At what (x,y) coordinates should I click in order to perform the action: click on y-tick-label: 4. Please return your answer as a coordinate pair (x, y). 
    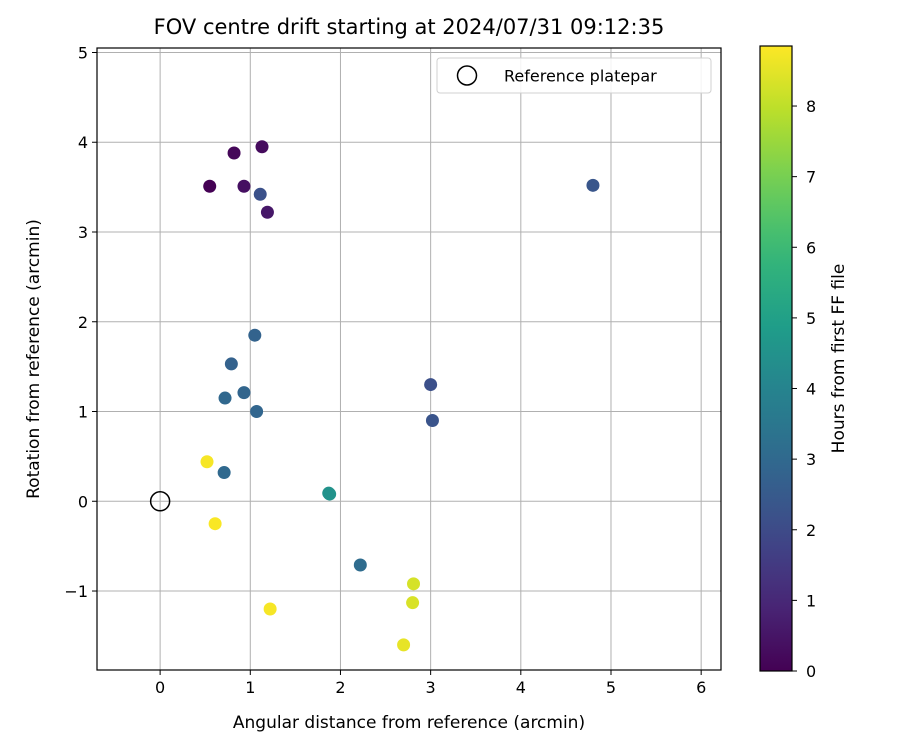
    Looking at the image, I should click on (83, 142).